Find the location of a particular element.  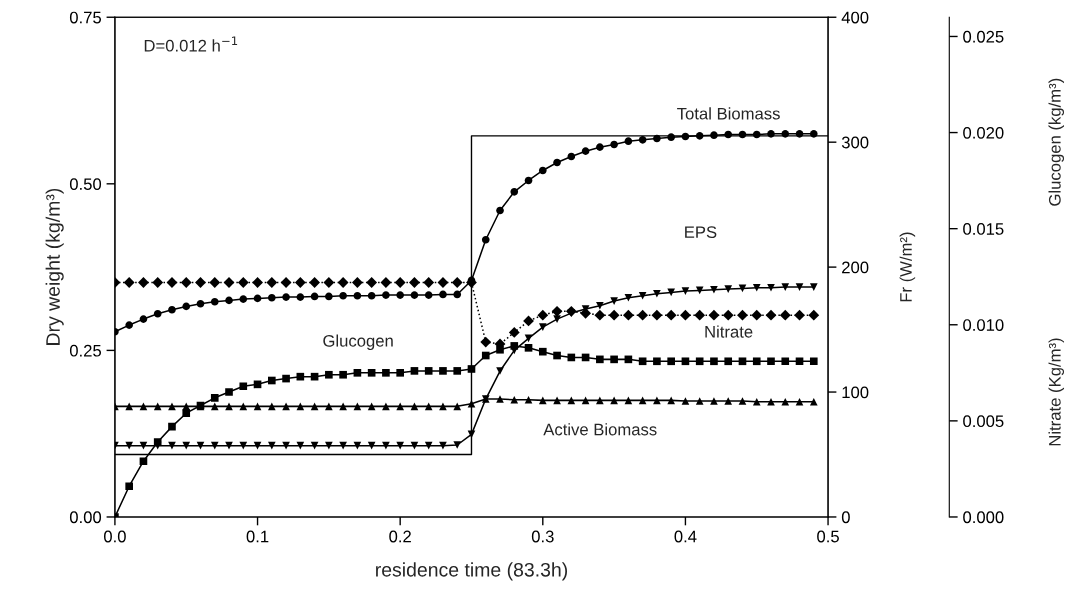

y2-axis-title: Fr (W/m²) is located at coordinates (907, 267).